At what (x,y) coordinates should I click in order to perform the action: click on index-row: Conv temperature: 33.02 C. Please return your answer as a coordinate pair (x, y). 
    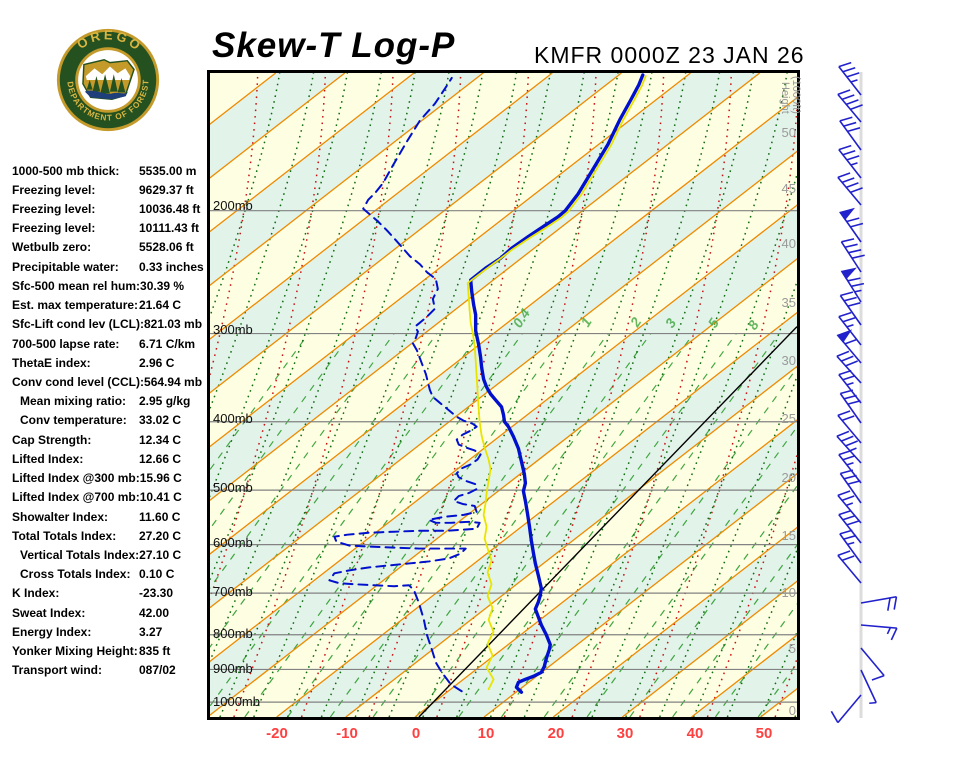
    Looking at the image, I should click on (112, 420).